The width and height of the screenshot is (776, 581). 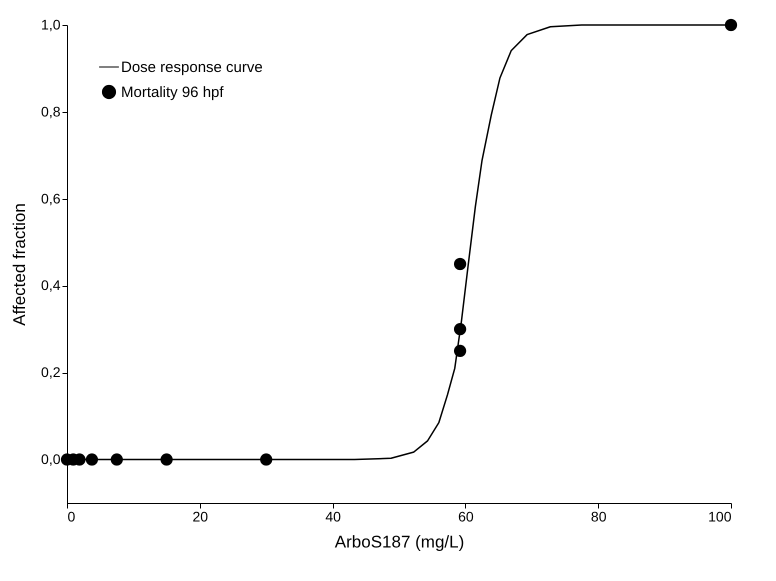 I want to click on y-tick-label: 0,4, so click(x=51, y=285).